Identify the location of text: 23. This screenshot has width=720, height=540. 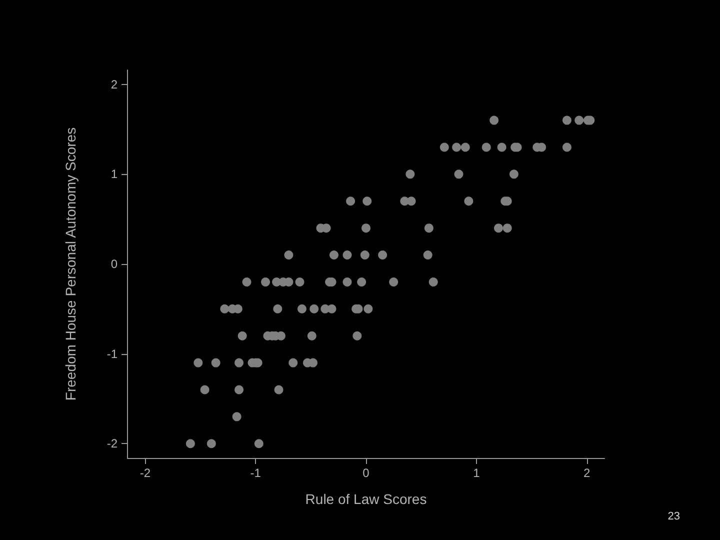
(674, 516).